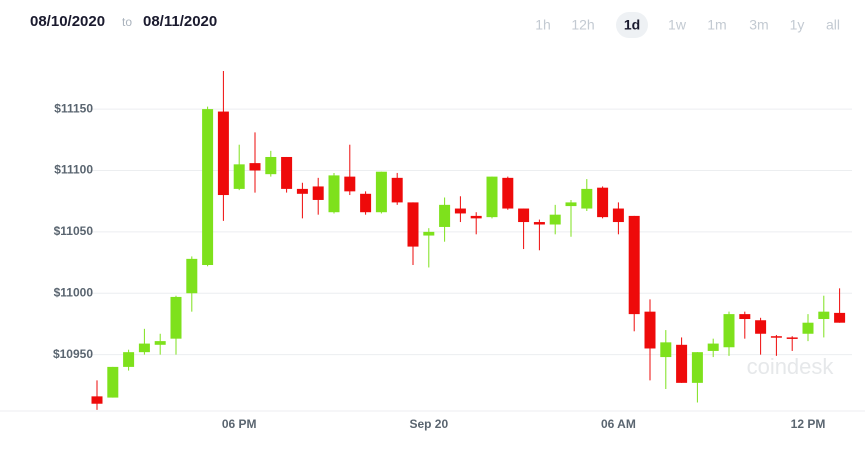 Image resolution: width=865 pixels, height=449 pixels. What do you see at coordinates (716, 25) in the screenshot?
I see `range-button: 1m` at bounding box center [716, 25].